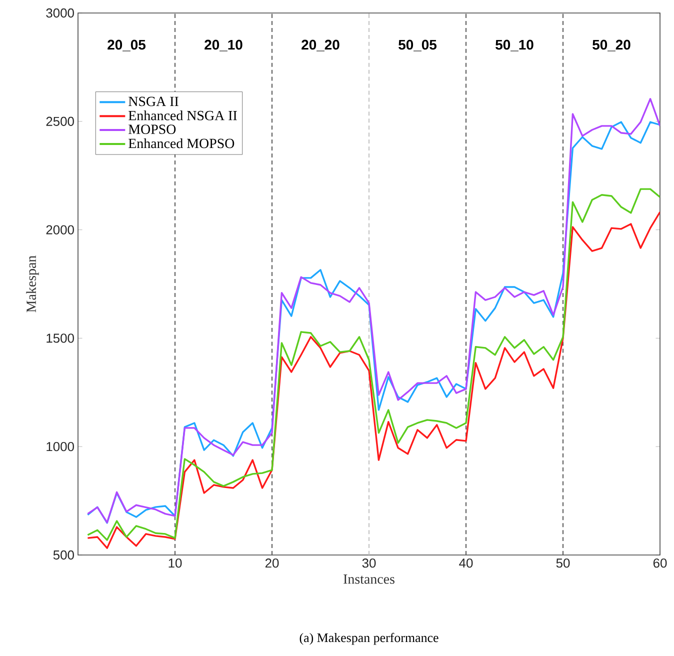 This screenshot has height=656, width=674. Describe the element at coordinates (369, 638) in the screenshot. I see `text: (a) Makespan performance` at that location.